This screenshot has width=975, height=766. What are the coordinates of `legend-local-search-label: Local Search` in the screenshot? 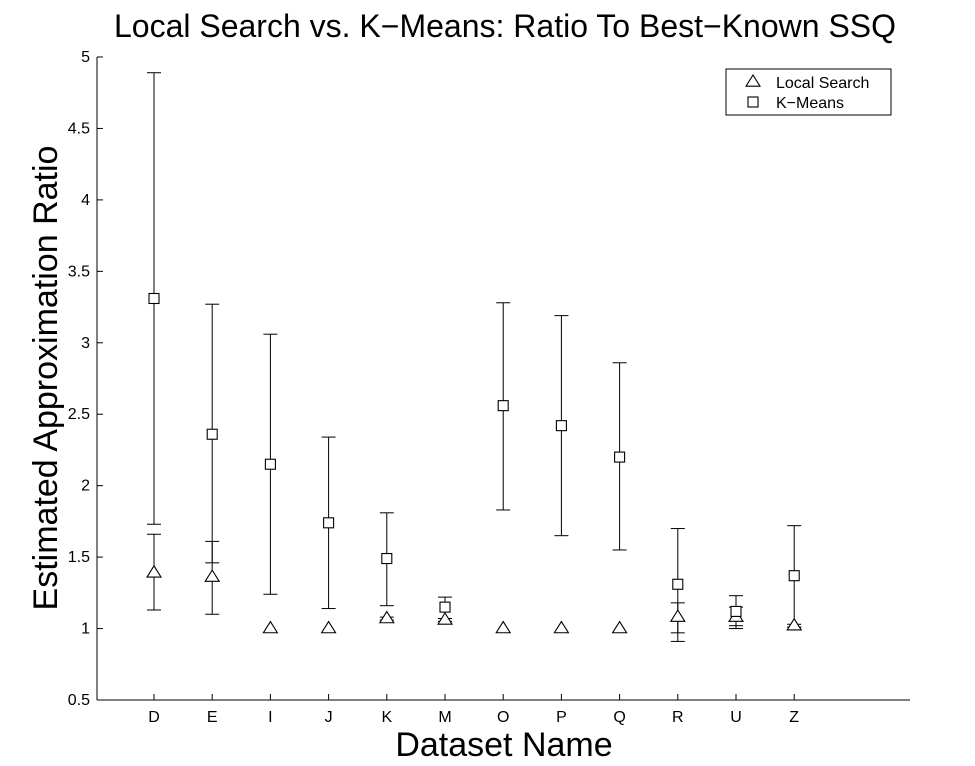 It's located at (822, 83).